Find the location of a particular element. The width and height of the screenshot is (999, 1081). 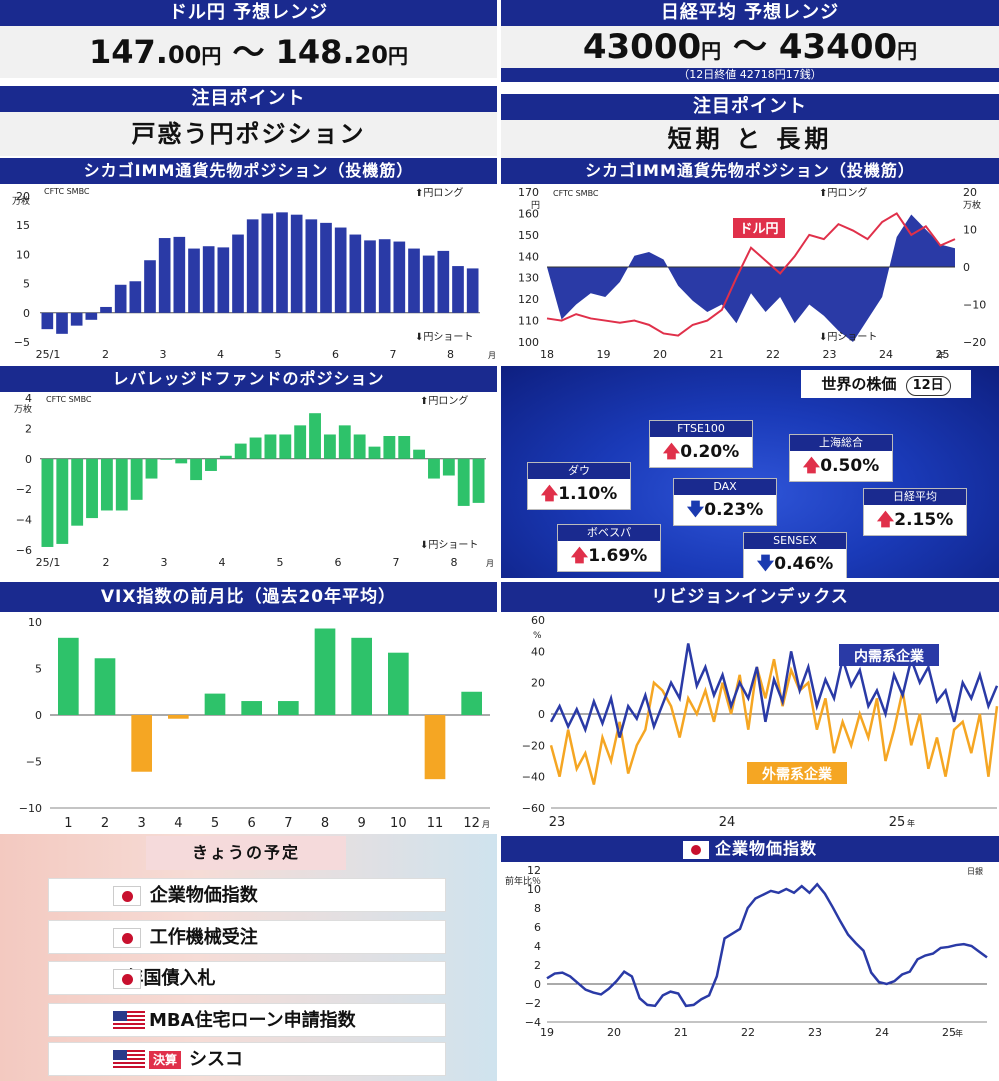

y-tick-label: −40 is located at coordinates (533, 777).